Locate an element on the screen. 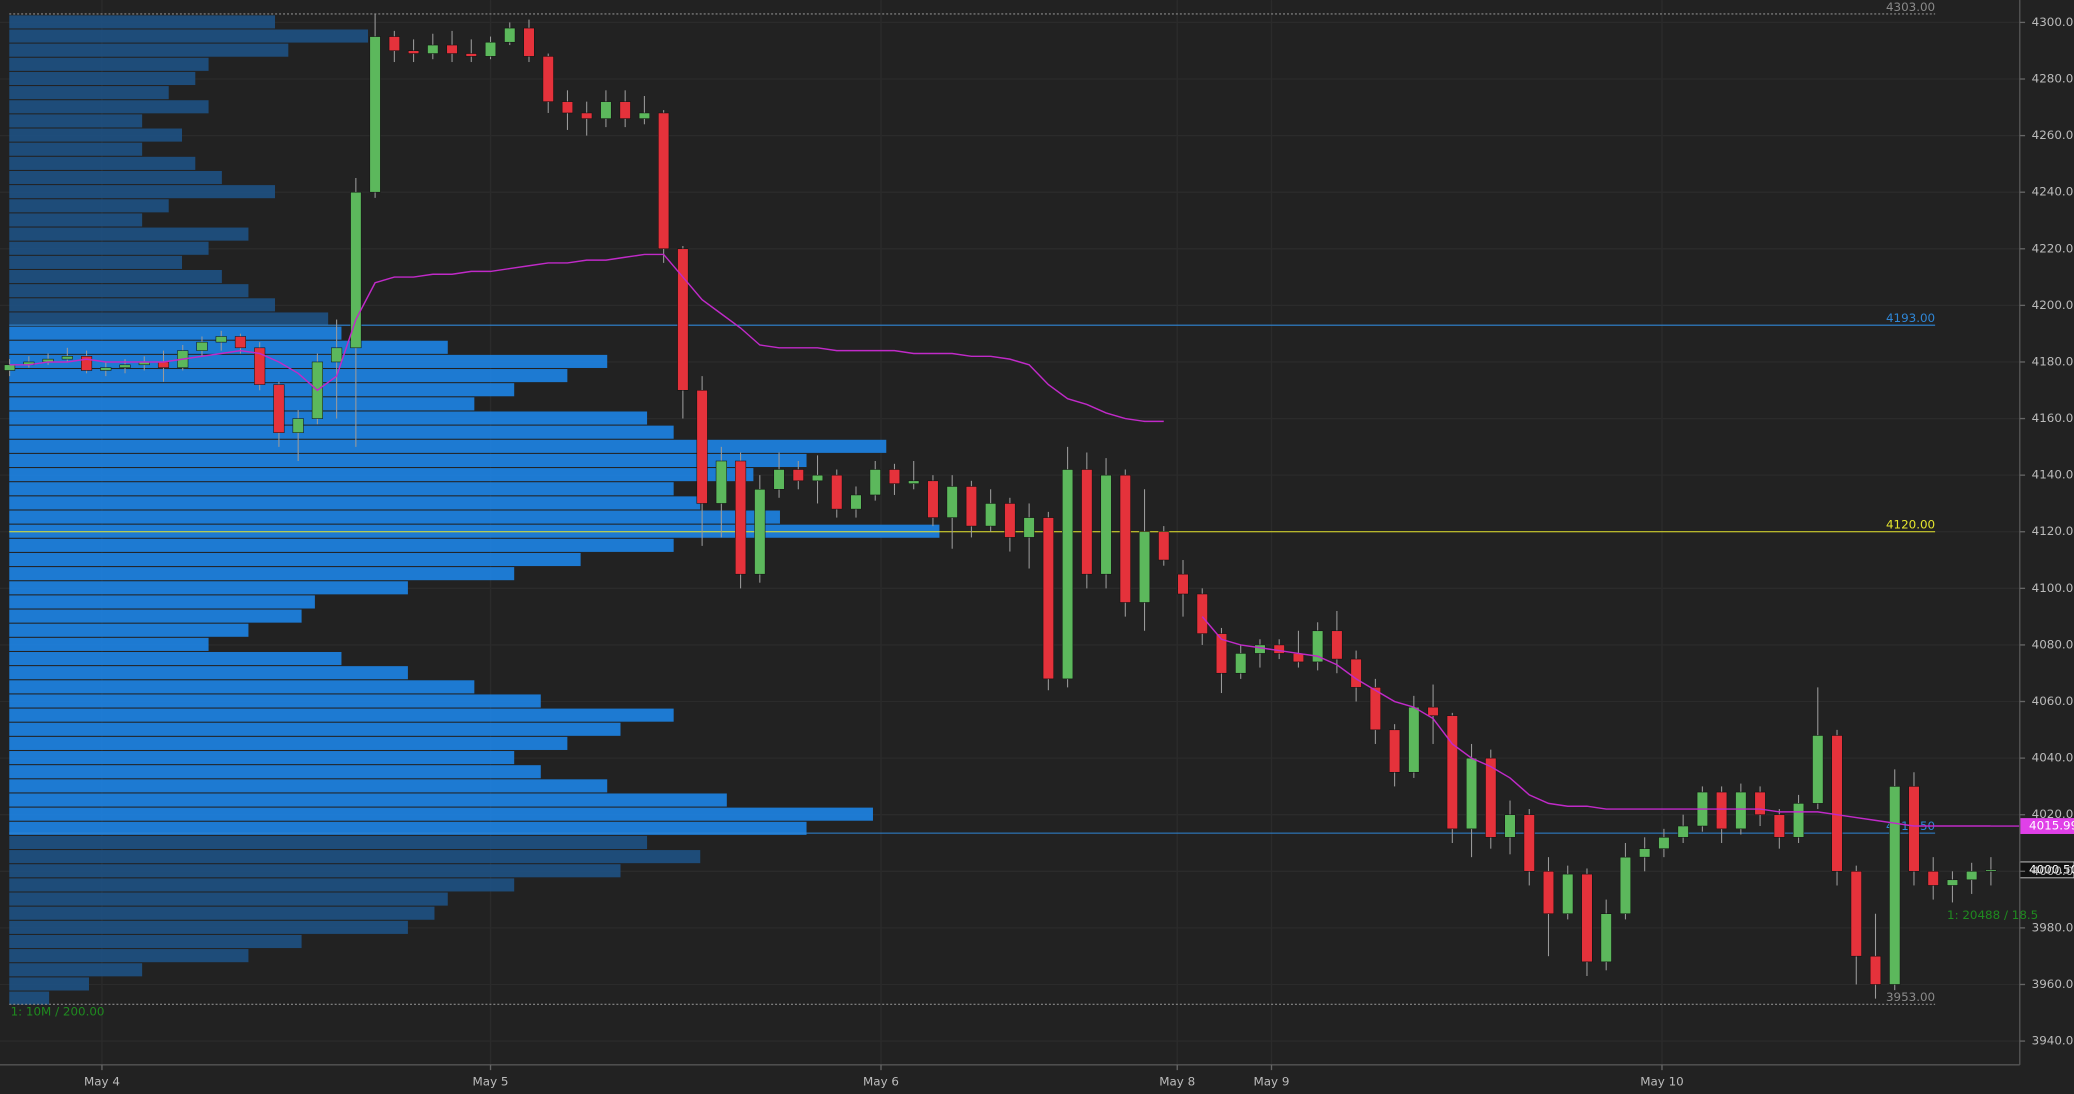 Image resolution: width=2074 pixels, height=1094 pixels. y-tick-label: 4080.00 is located at coordinates (2053, 644).